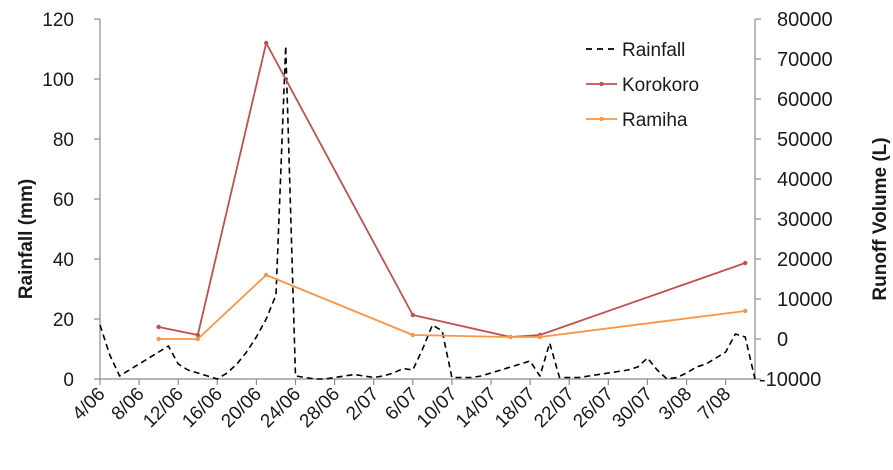  Describe the element at coordinates (660, 85) in the screenshot. I see `legend-label-korokoro: Korokoro` at that location.